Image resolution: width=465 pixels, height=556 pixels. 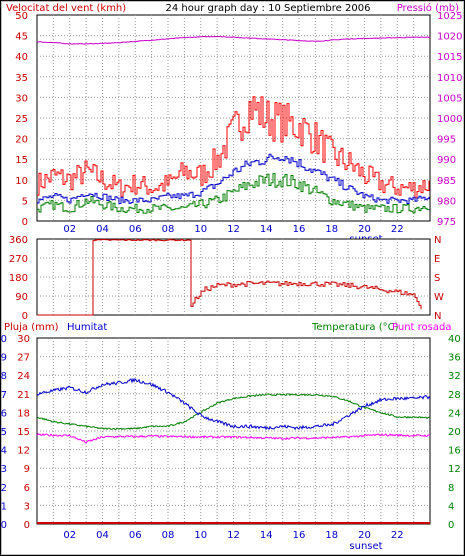 I want to click on humidity-tick-label: 15, so click(x=23, y=432).